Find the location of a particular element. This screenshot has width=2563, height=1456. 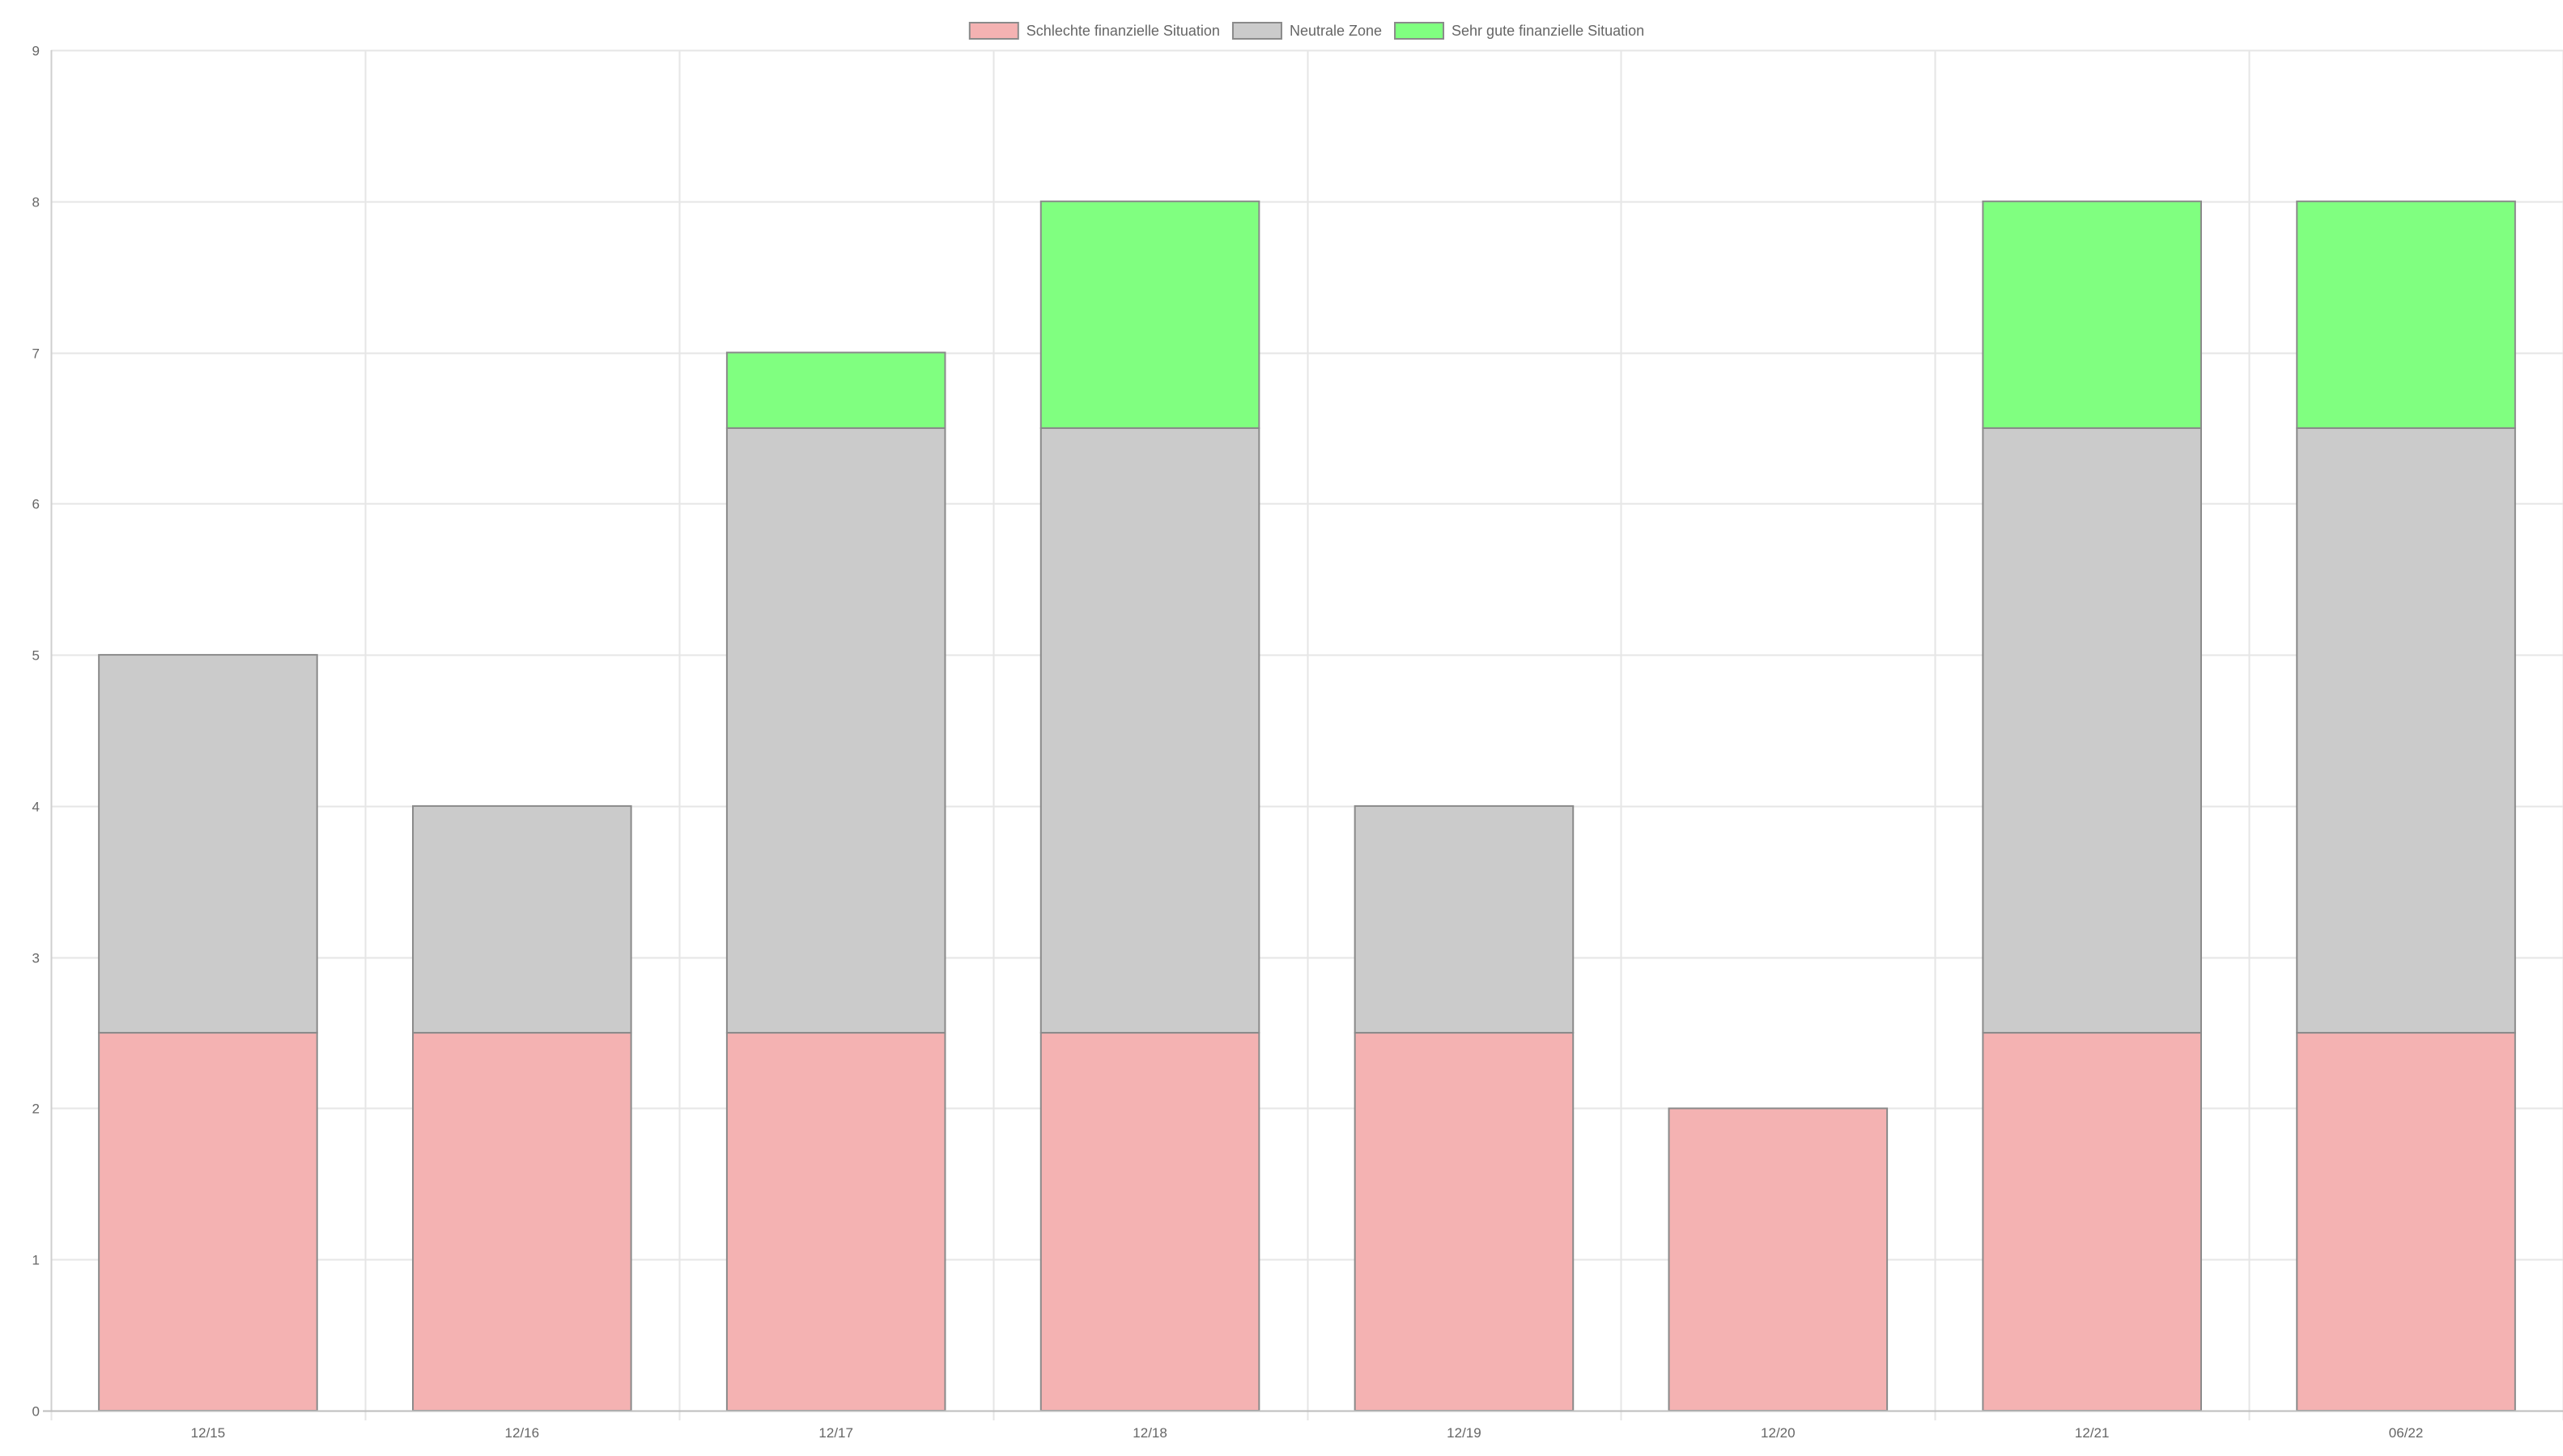

y-tick-label: 9 is located at coordinates (36, 51).